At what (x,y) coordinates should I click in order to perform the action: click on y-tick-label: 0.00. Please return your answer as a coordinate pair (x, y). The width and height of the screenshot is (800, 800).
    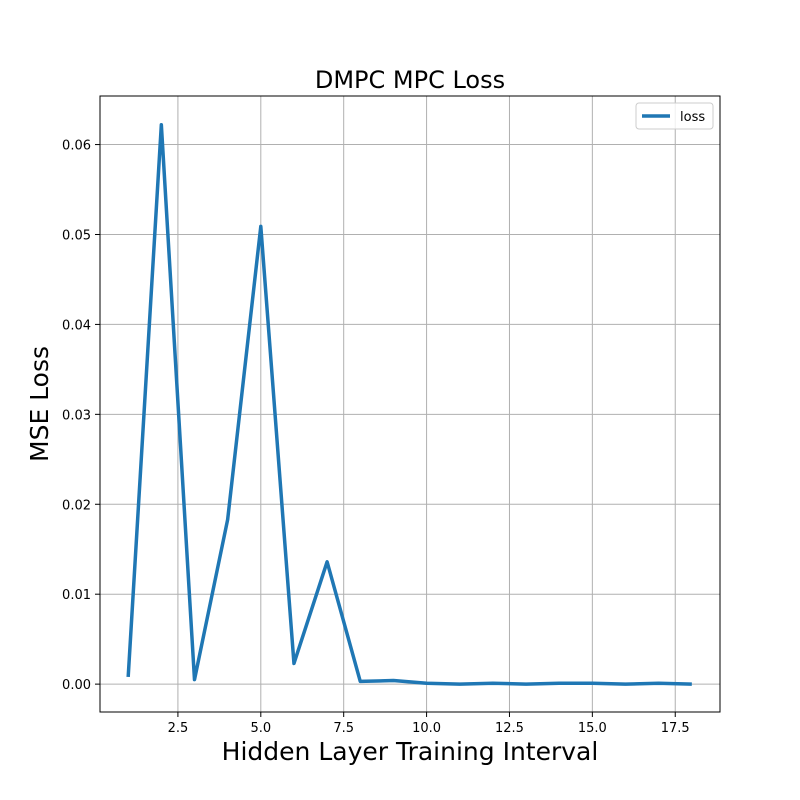
    Looking at the image, I should click on (76, 685).